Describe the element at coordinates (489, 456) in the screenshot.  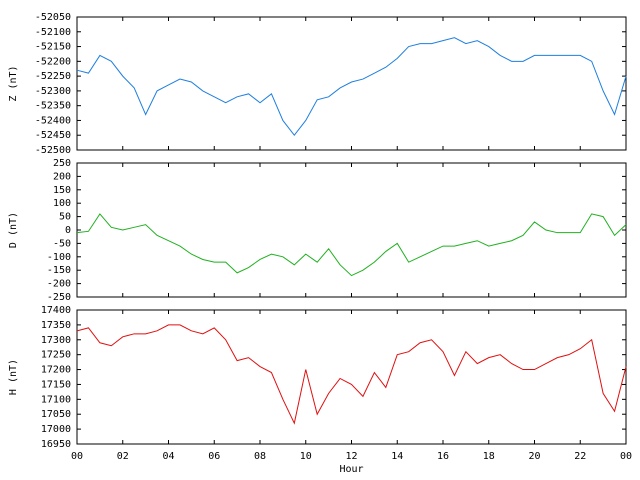
I see `x-tick-label: 18` at that location.